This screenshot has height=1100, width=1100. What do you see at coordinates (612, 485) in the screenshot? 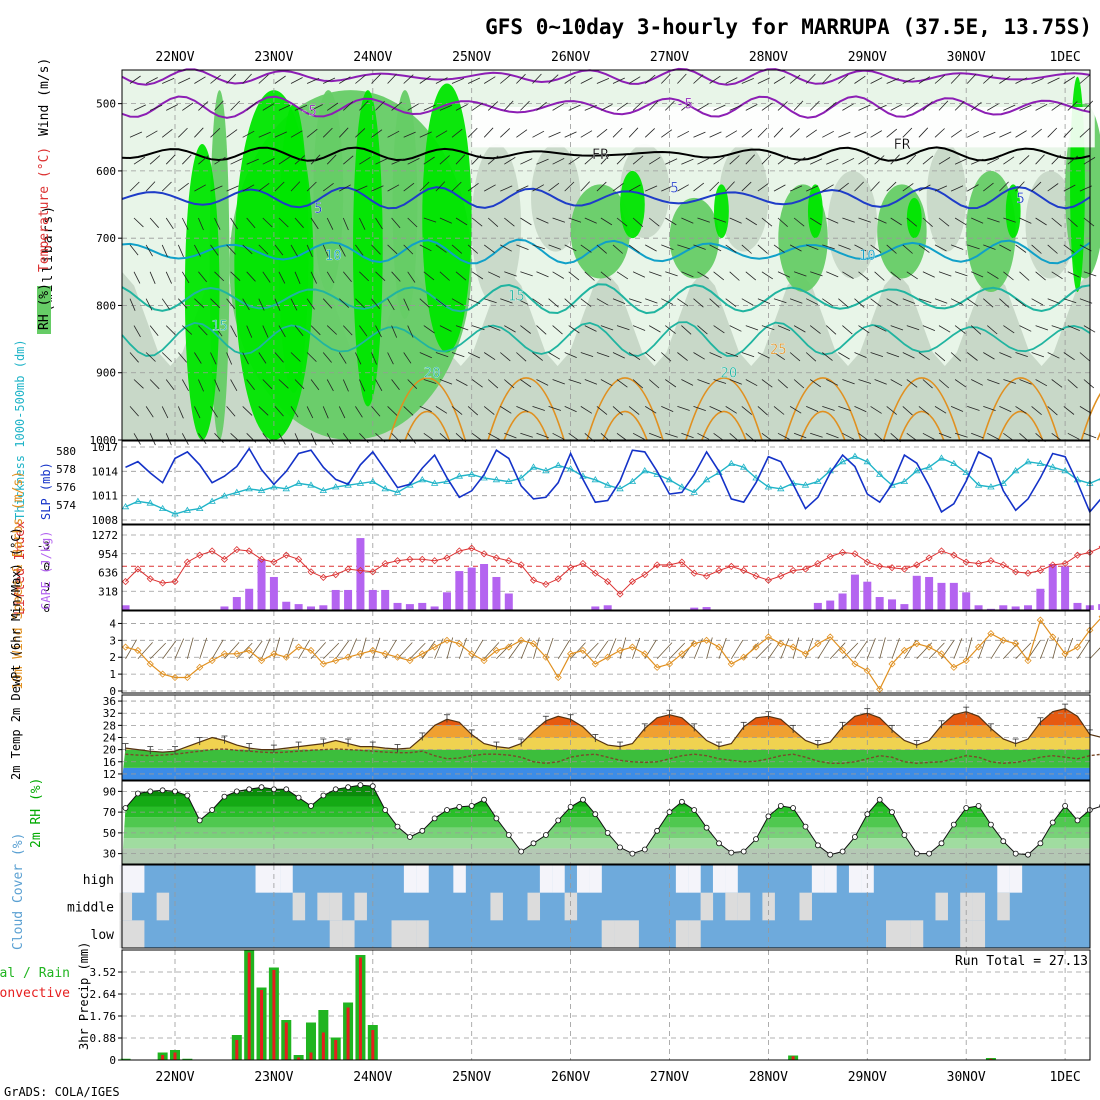
I see `thickness-line` at bounding box center [612, 485].